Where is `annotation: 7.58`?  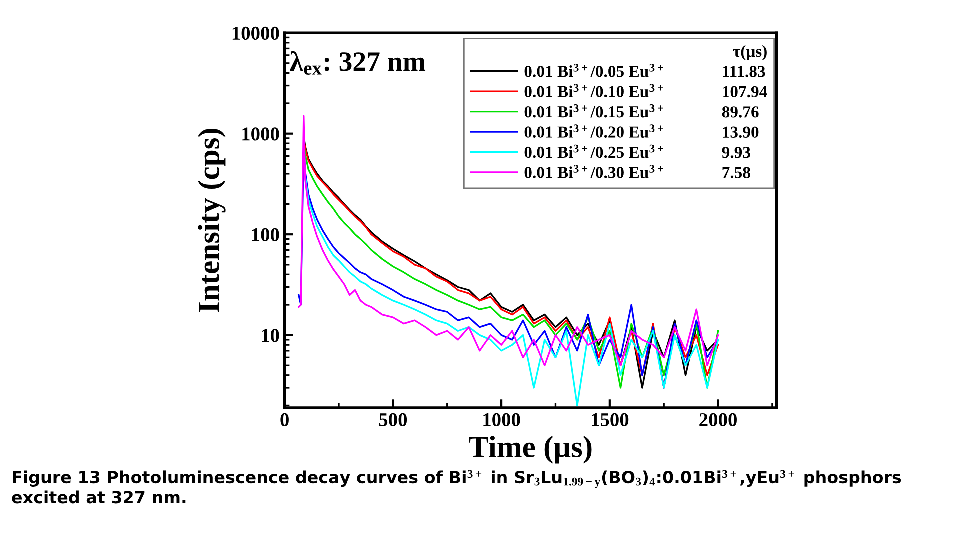 annotation: 7.58 is located at coordinates (736, 172).